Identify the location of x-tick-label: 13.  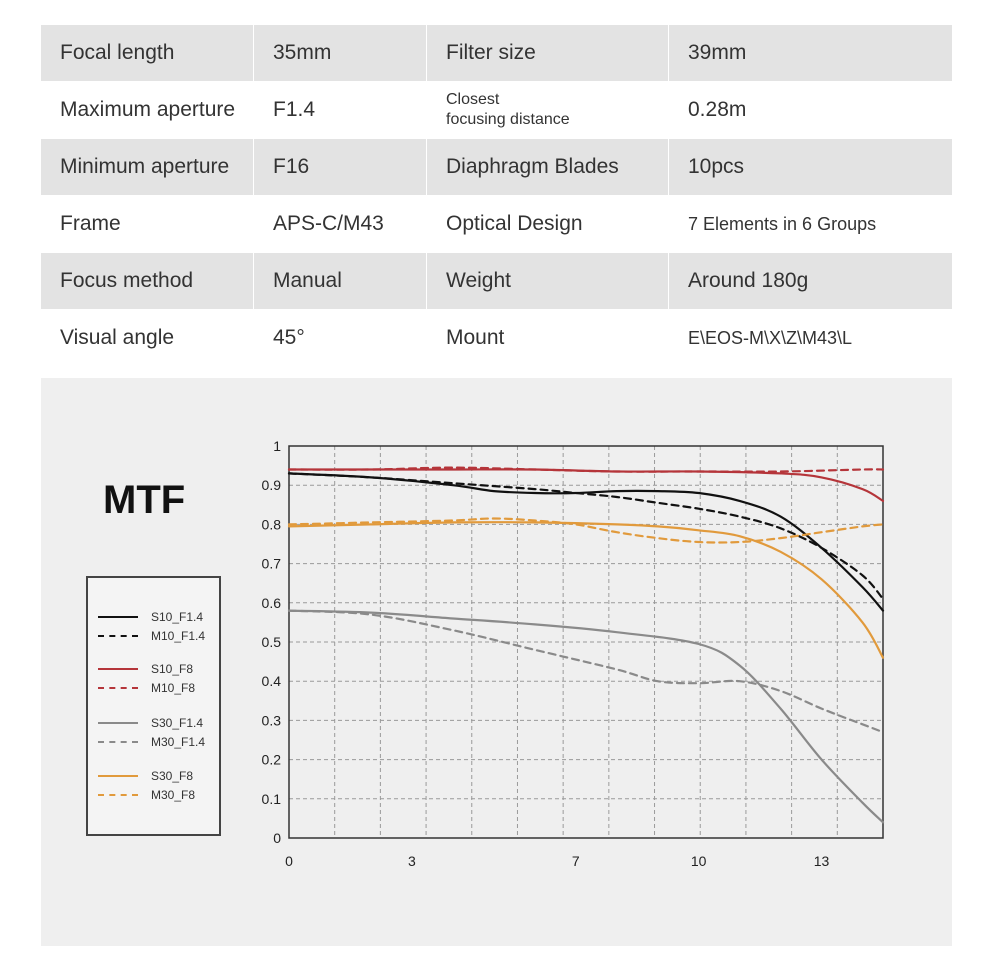
(822, 861).